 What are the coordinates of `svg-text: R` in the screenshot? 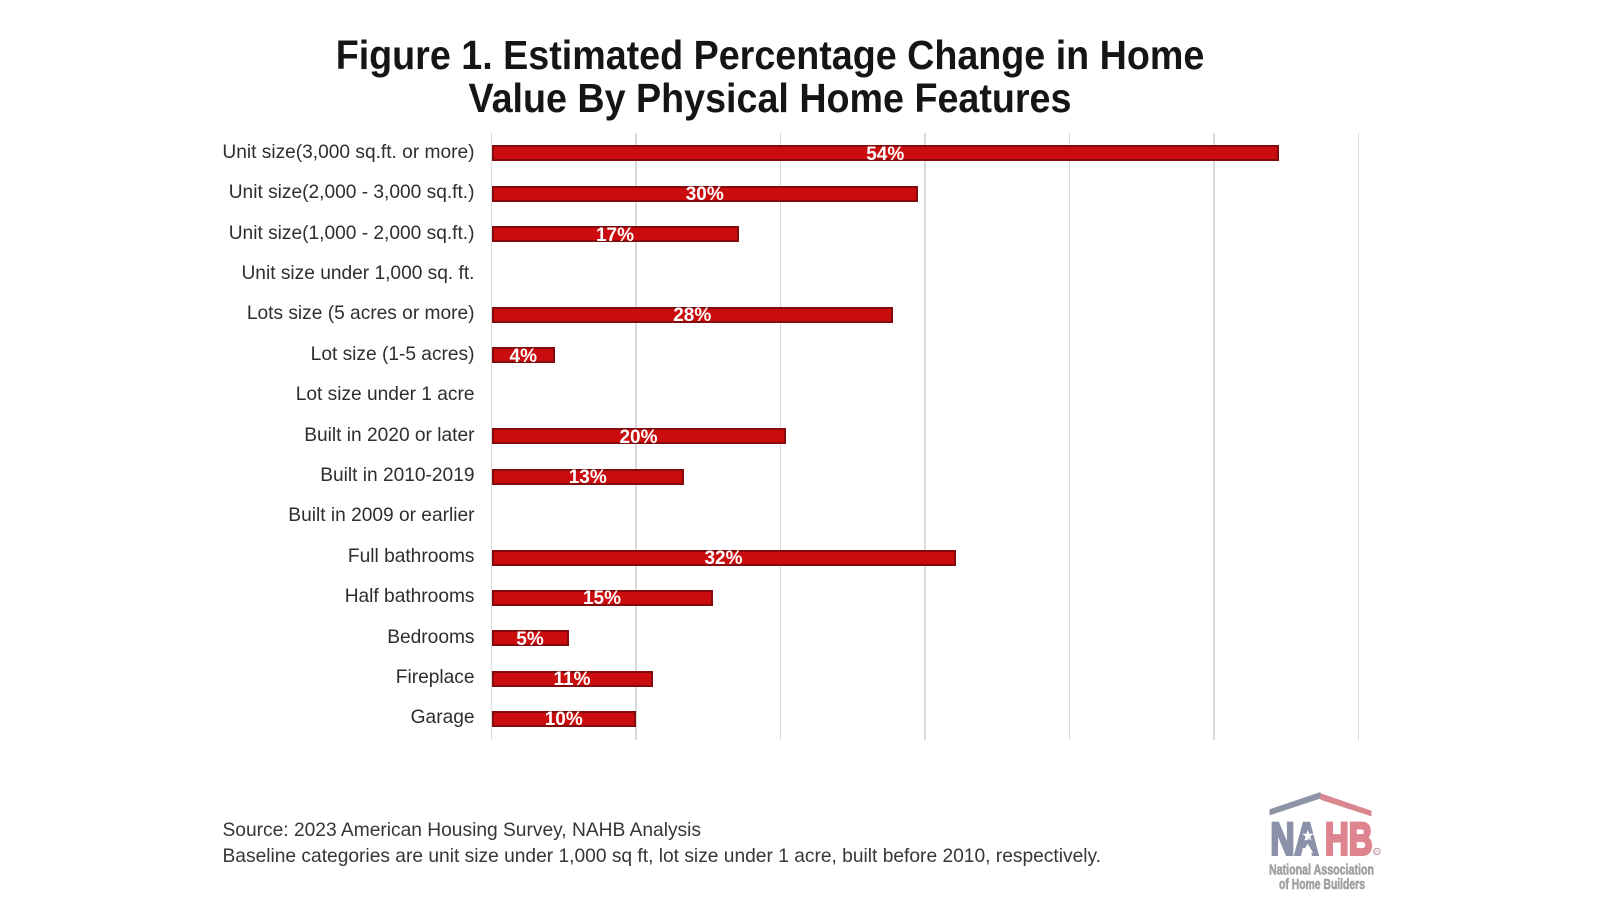 It's located at (1377, 853).